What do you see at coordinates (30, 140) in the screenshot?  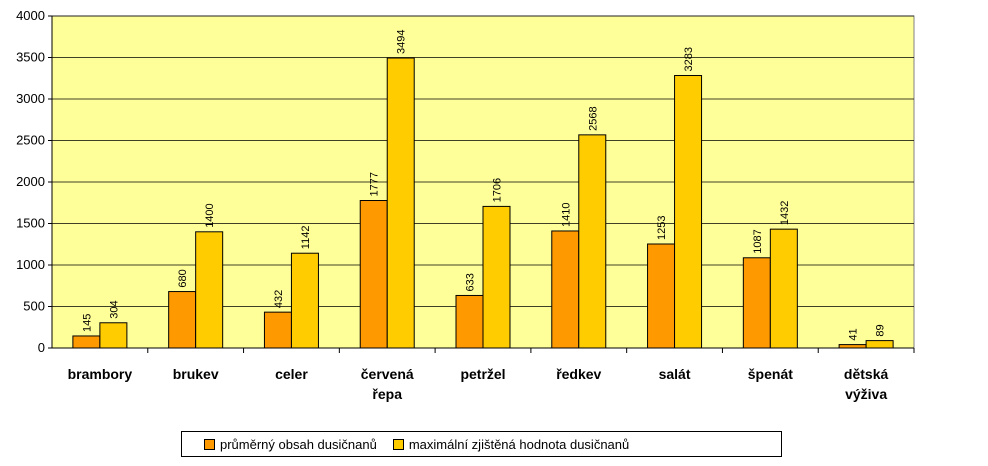 I see `y-tick-label: 2500` at bounding box center [30, 140].